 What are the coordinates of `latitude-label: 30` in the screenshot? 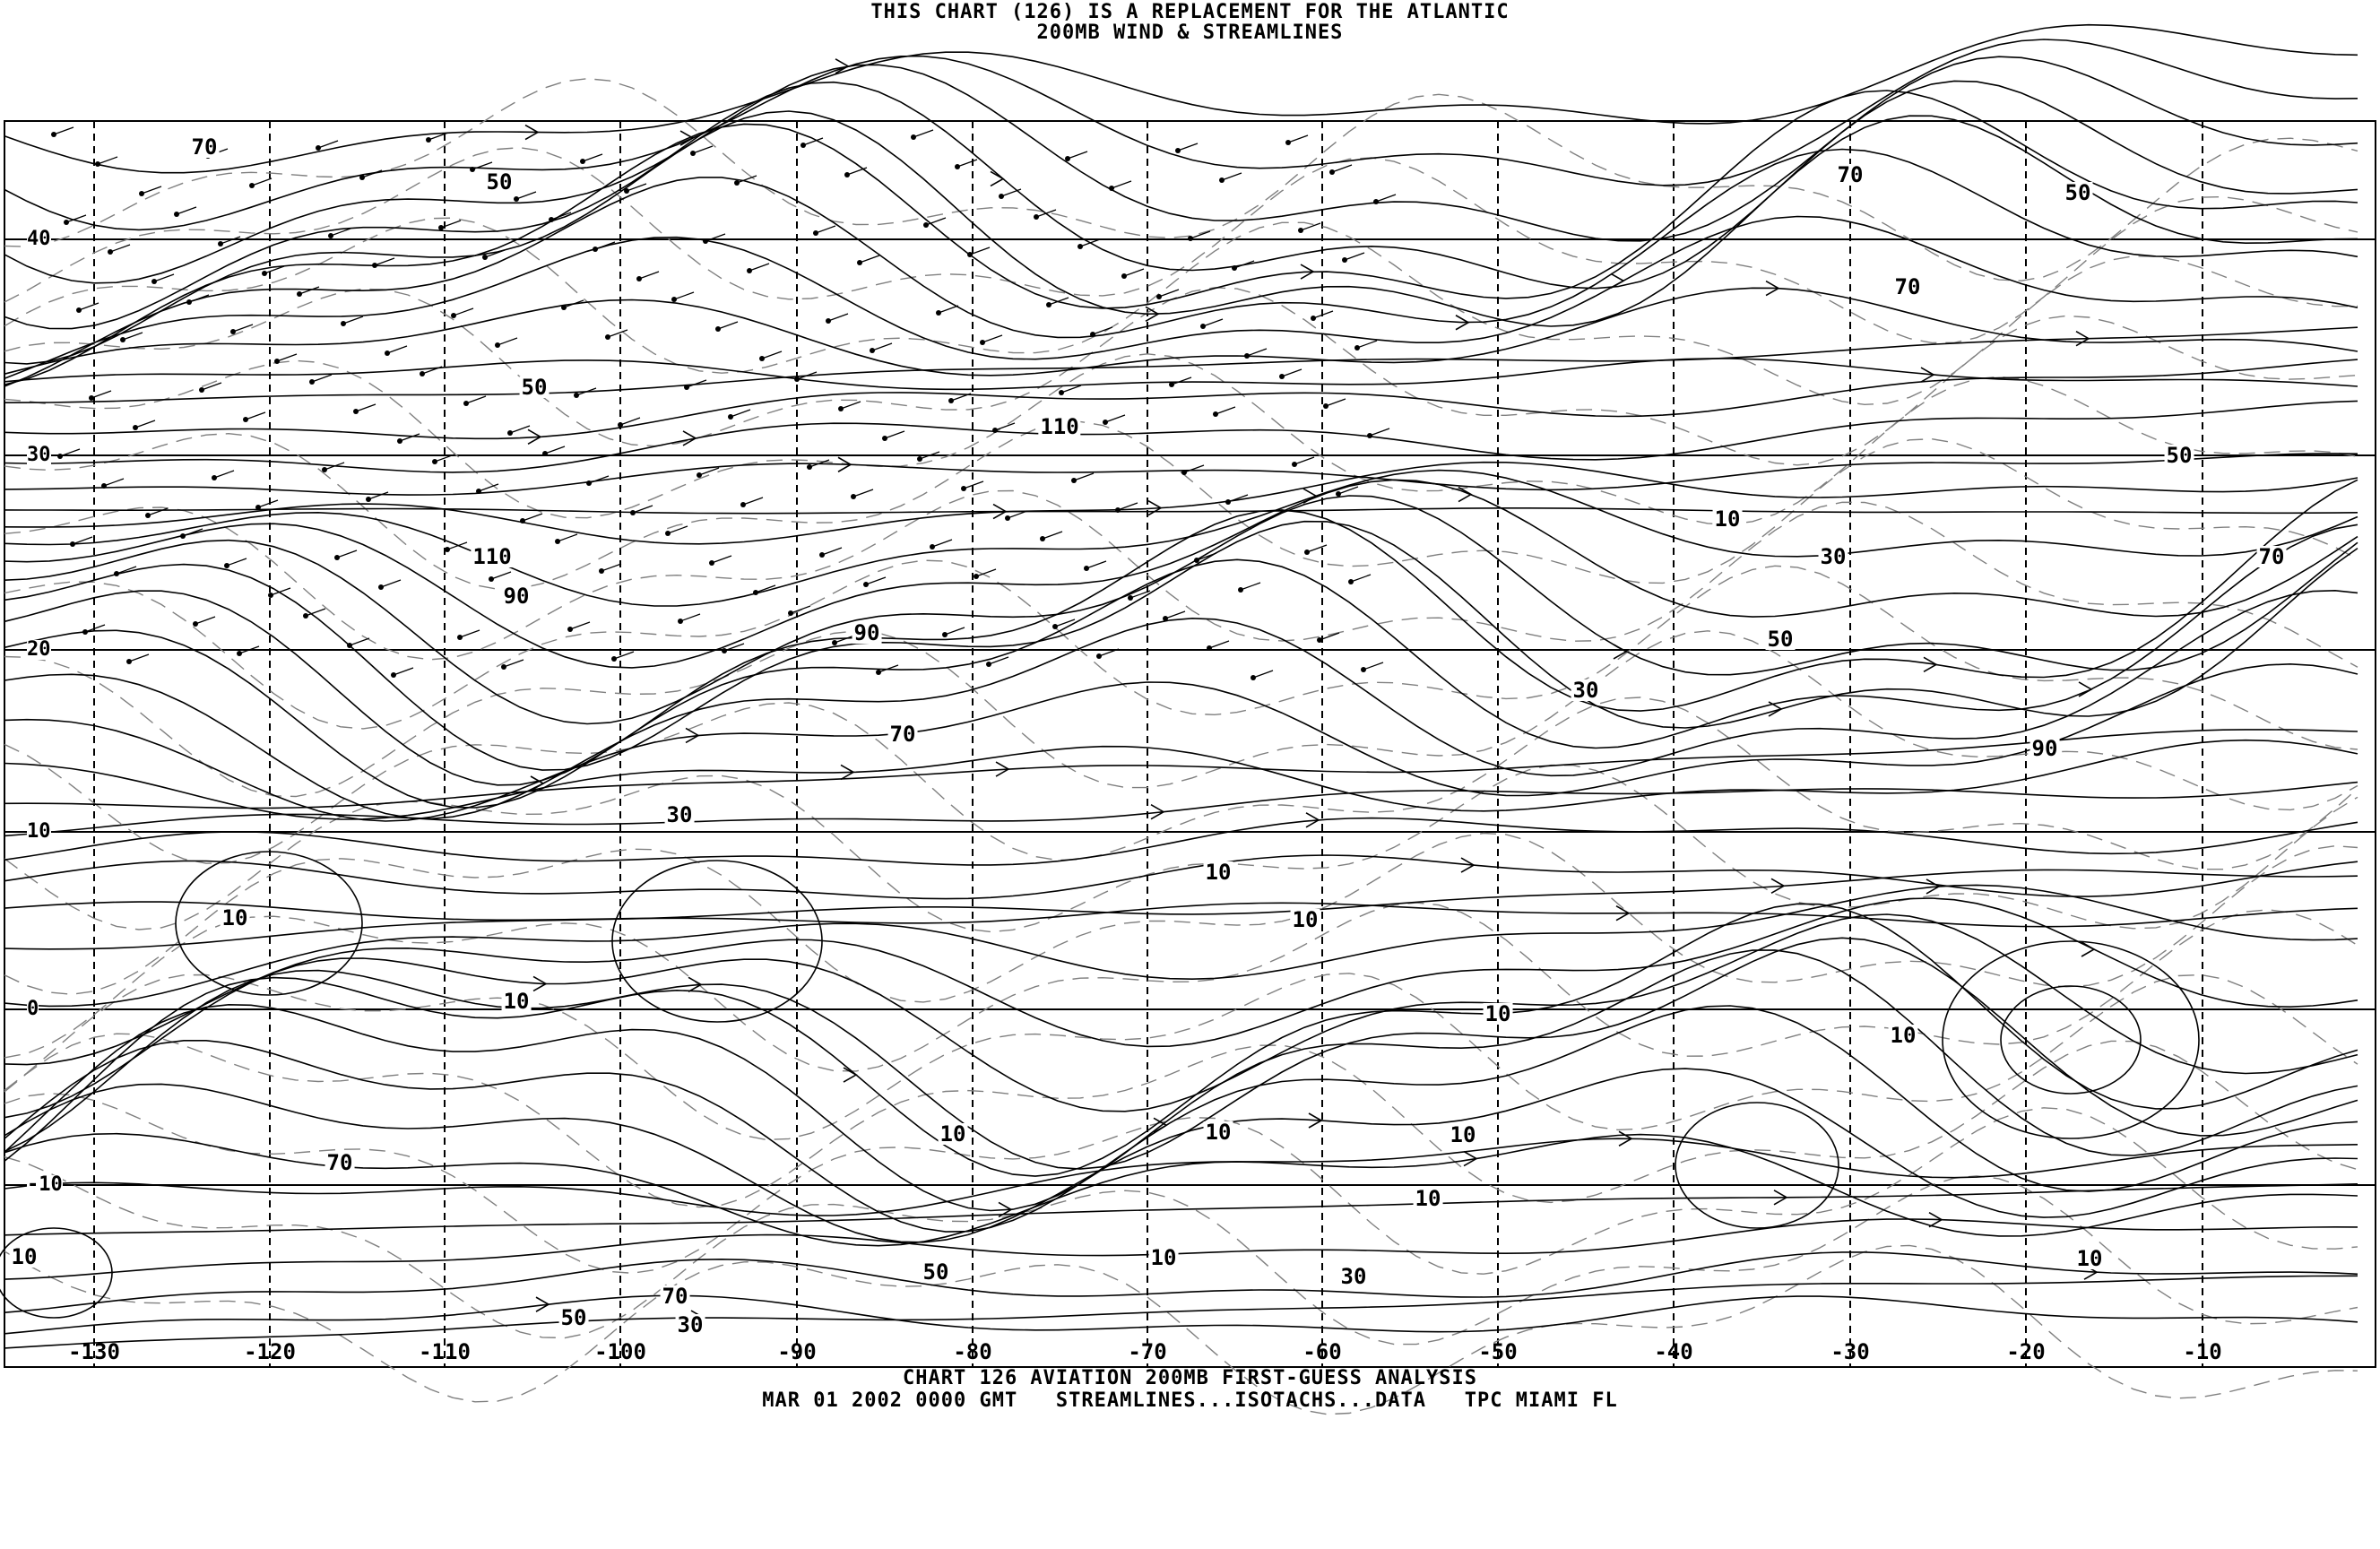 It's located at (39, 455).